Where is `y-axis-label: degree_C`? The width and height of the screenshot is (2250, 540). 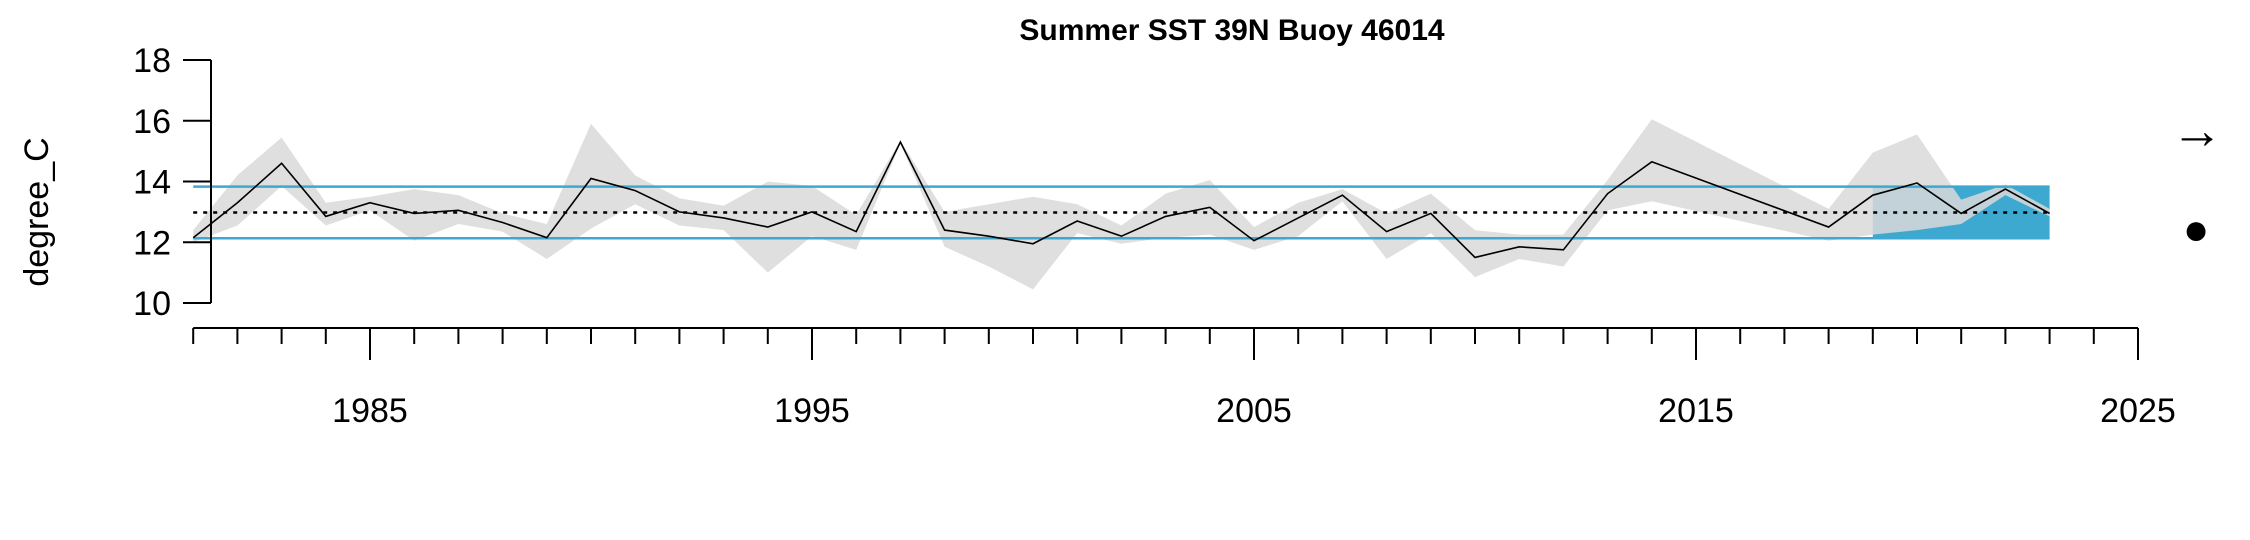 y-axis-label: degree_C is located at coordinates (37, 211).